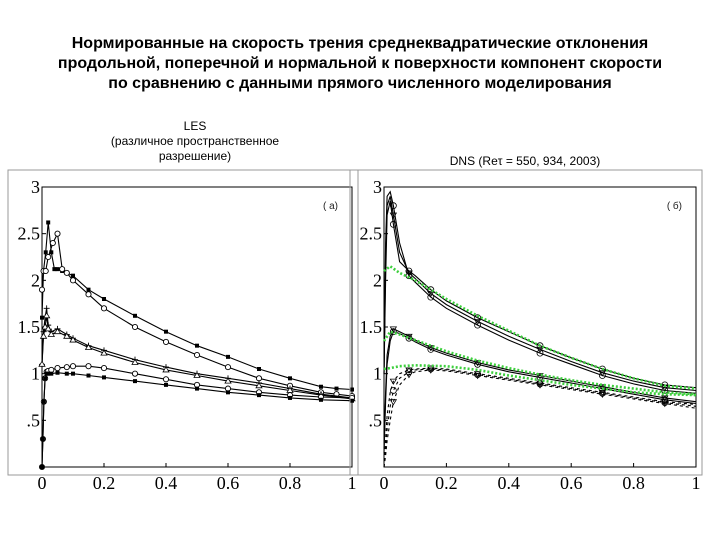  I want to click on dns-caption: DNS (Reτ = 550, 934, 2003), so click(525, 161).